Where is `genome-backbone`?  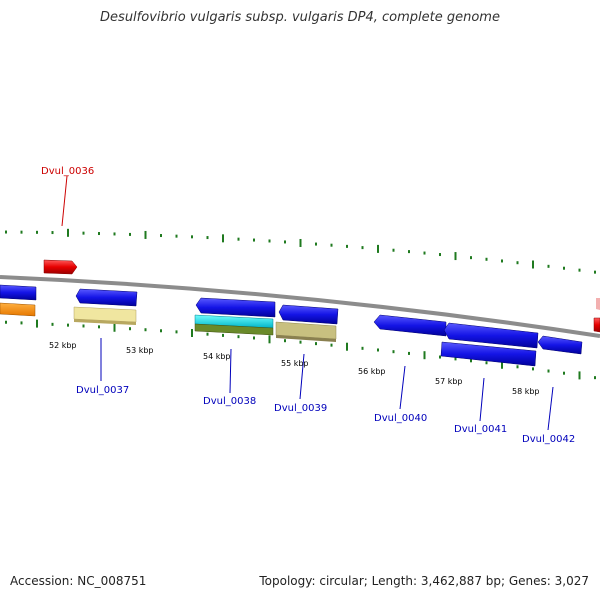
genome-backbone is located at coordinates (300, 306).